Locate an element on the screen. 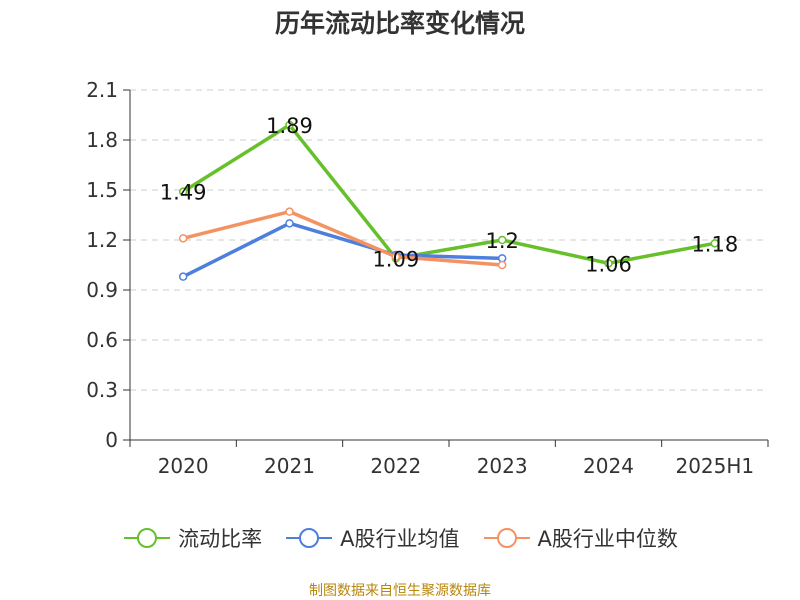  legend-item: A股行业中位数 is located at coordinates (580, 538).